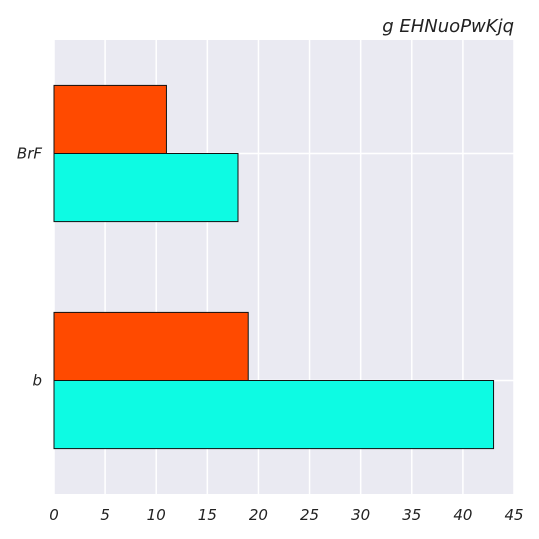 The height and width of the screenshot is (539, 539). What do you see at coordinates (258, 515) in the screenshot?
I see `x-tick-label: 20` at bounding box center [258, 515].